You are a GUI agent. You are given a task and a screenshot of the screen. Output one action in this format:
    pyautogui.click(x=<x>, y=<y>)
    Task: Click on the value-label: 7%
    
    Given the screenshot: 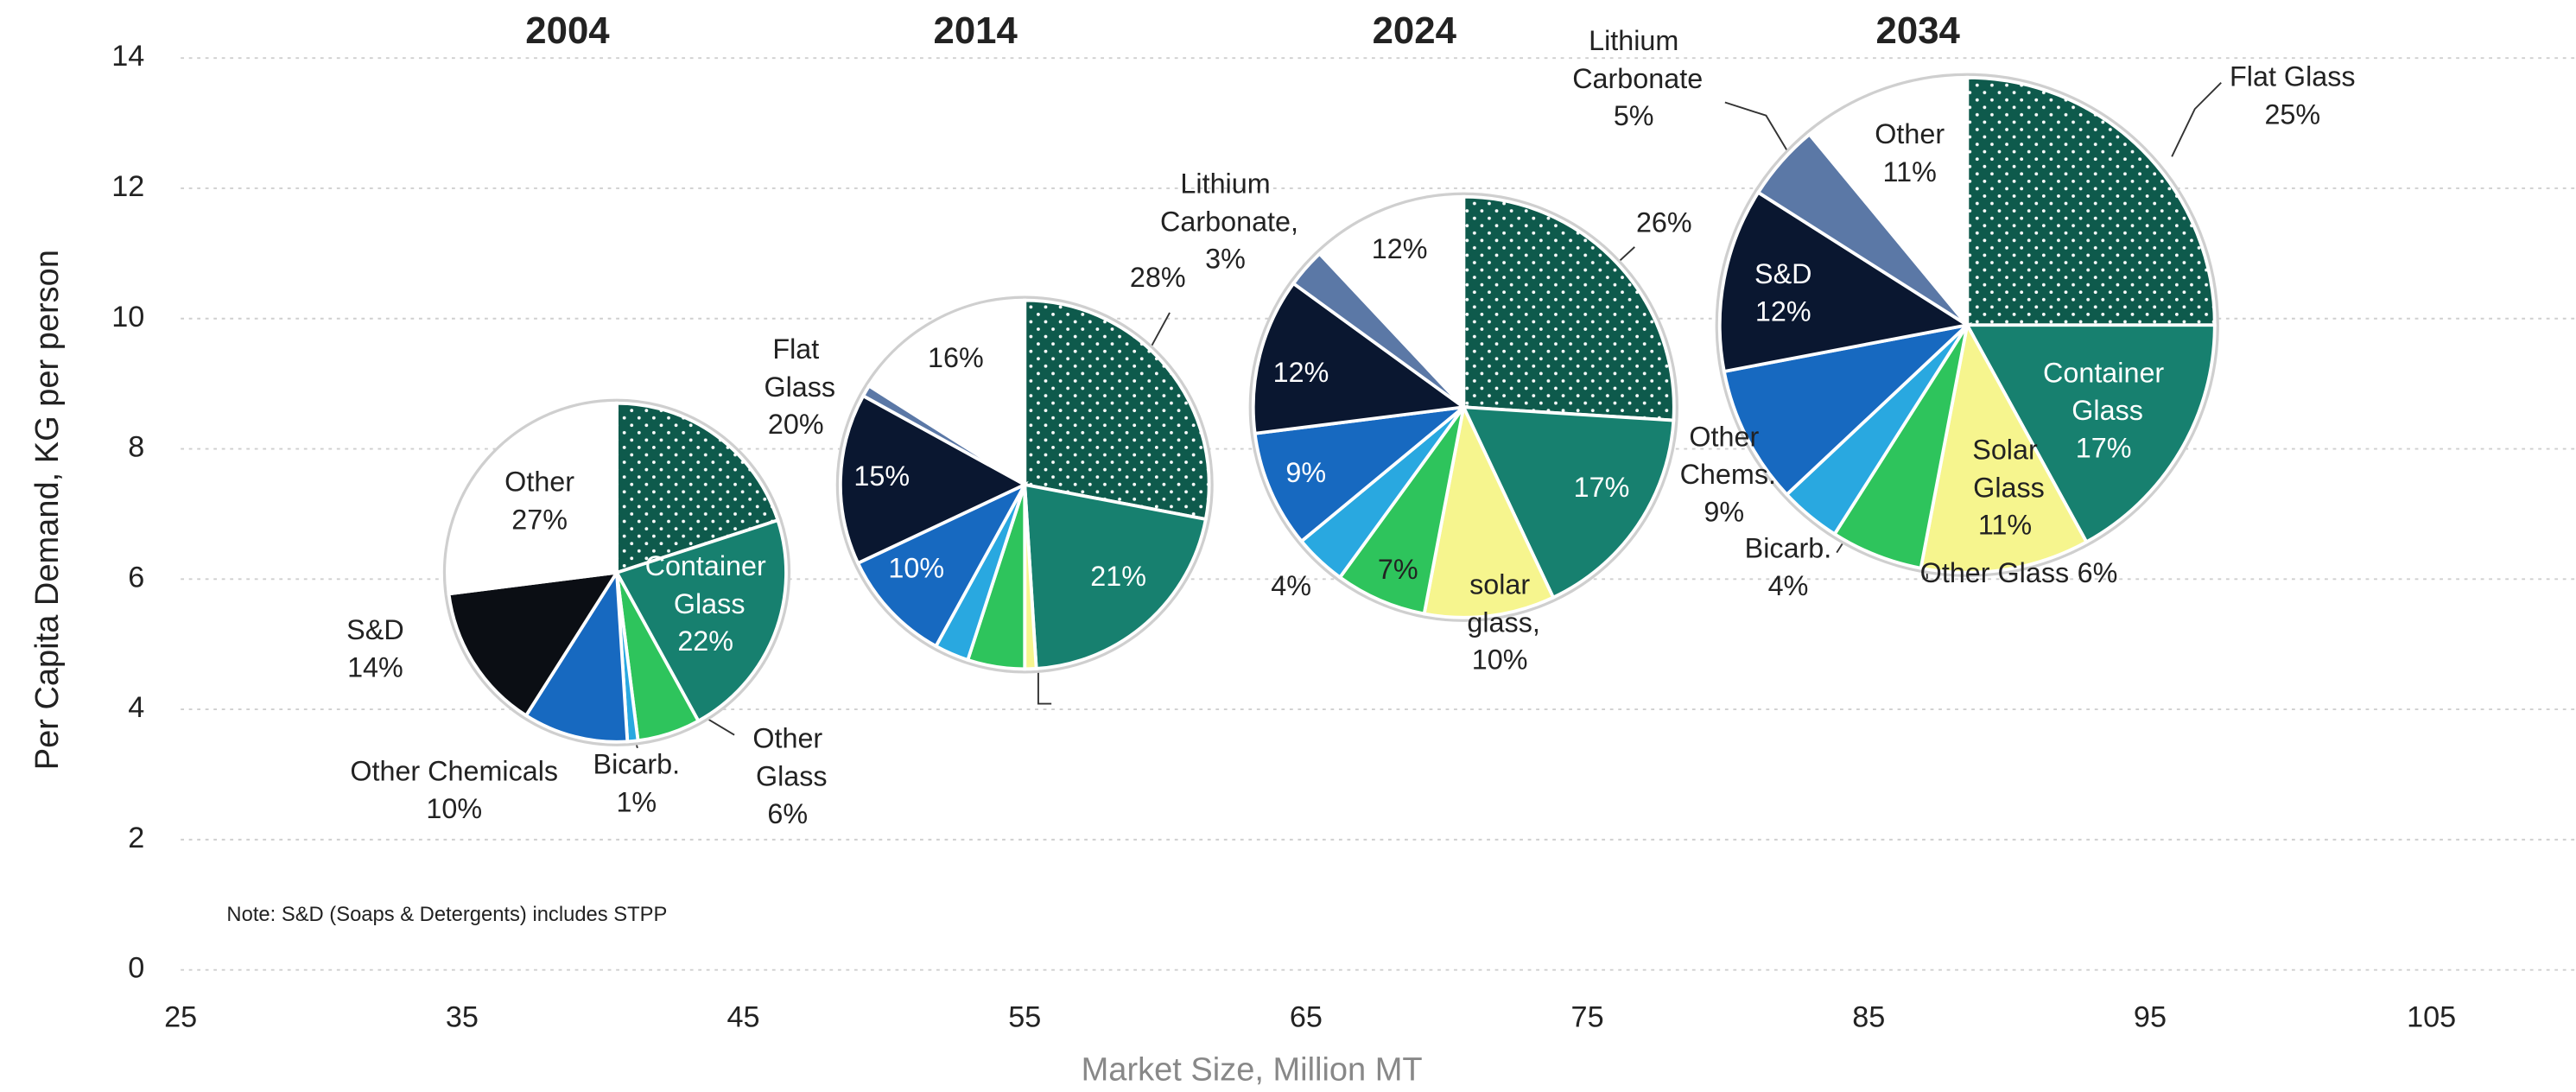 What is the action you would take?
    pyautogui.click(x=1398, y=569)
    